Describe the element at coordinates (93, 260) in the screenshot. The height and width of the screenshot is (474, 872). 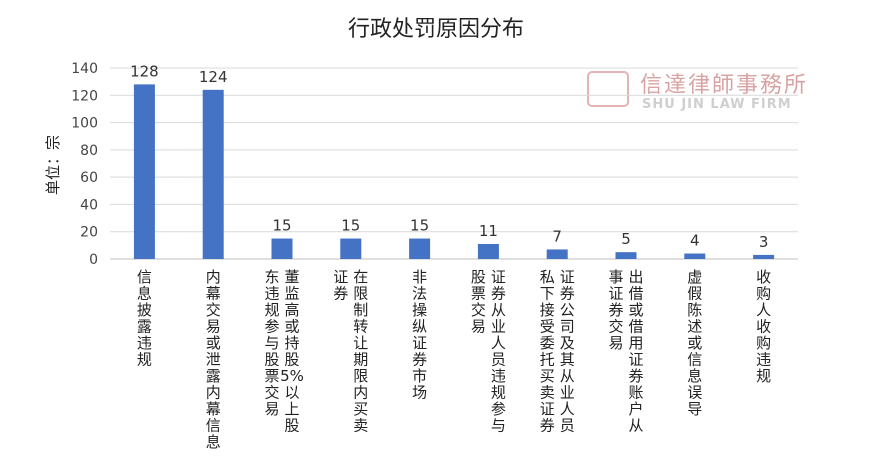
I see `y-tick-label: 0` at that location.